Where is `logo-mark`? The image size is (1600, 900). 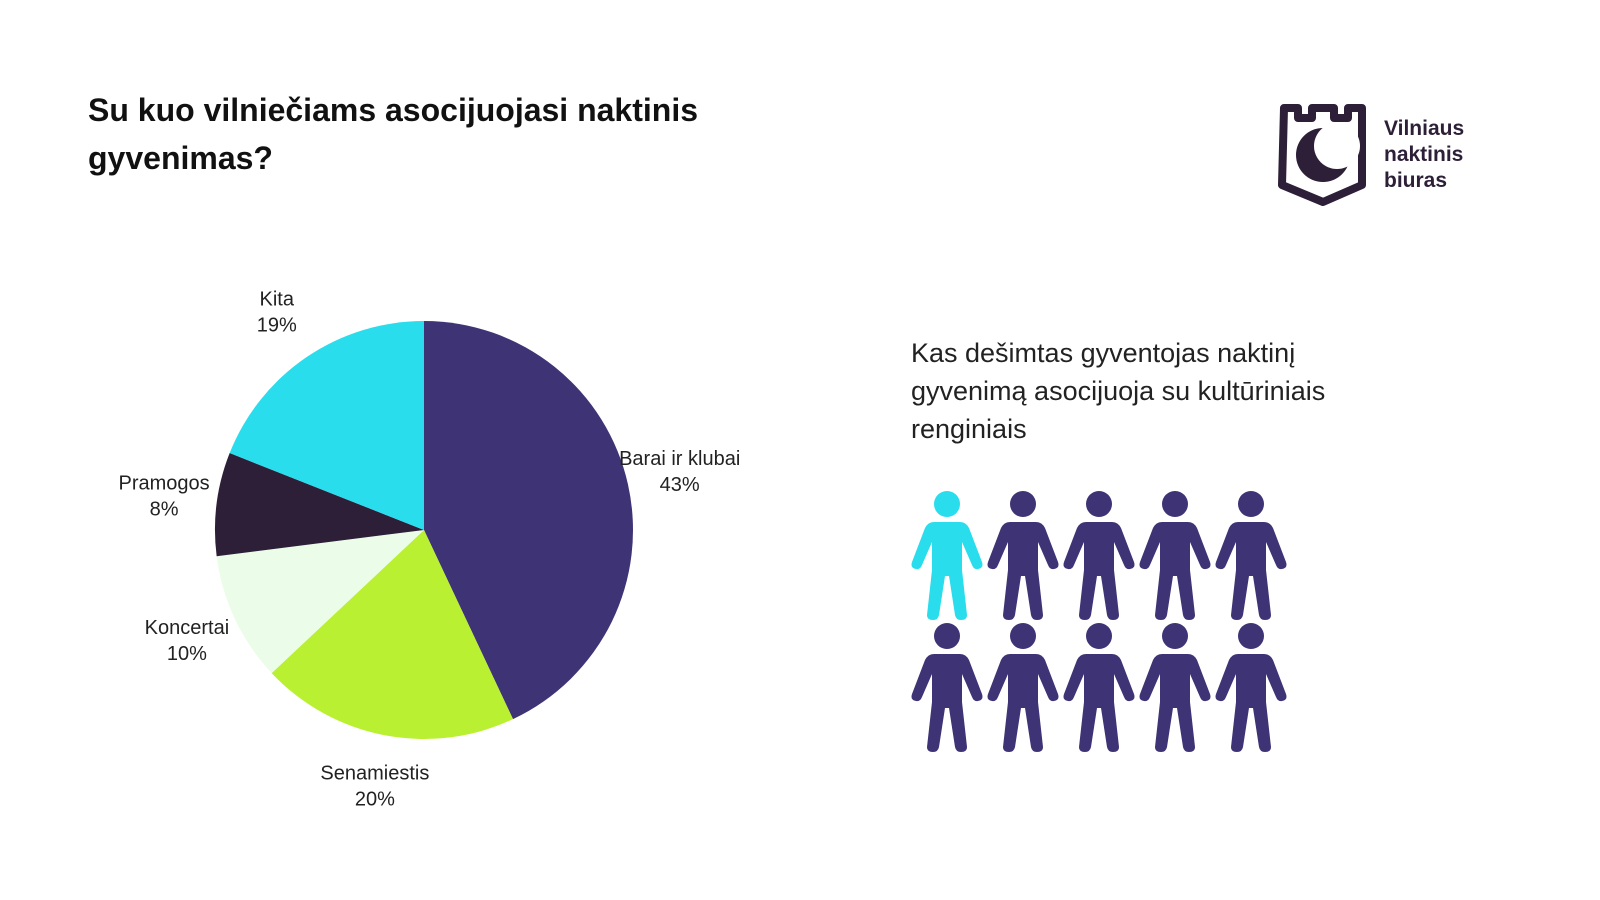
logo-mark is located at coordinates (1322, 155).